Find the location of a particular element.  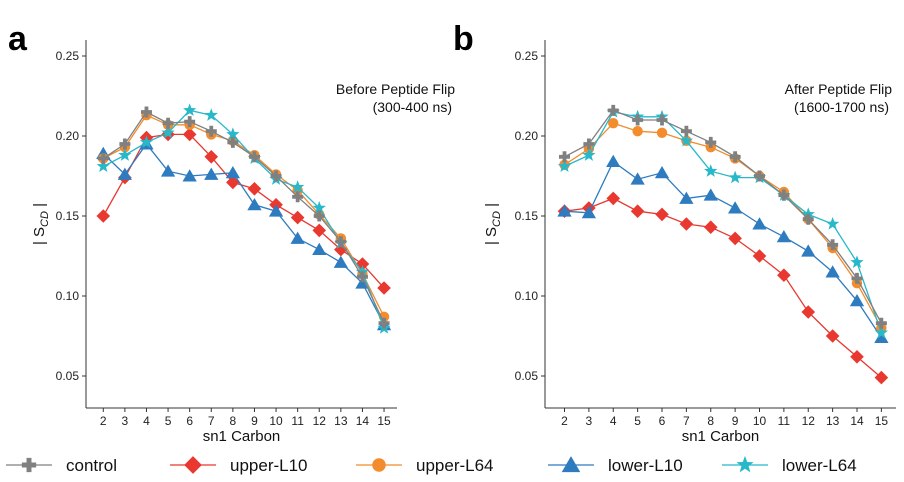

x-tick-label: 8 is located at coordinates (710, 421).